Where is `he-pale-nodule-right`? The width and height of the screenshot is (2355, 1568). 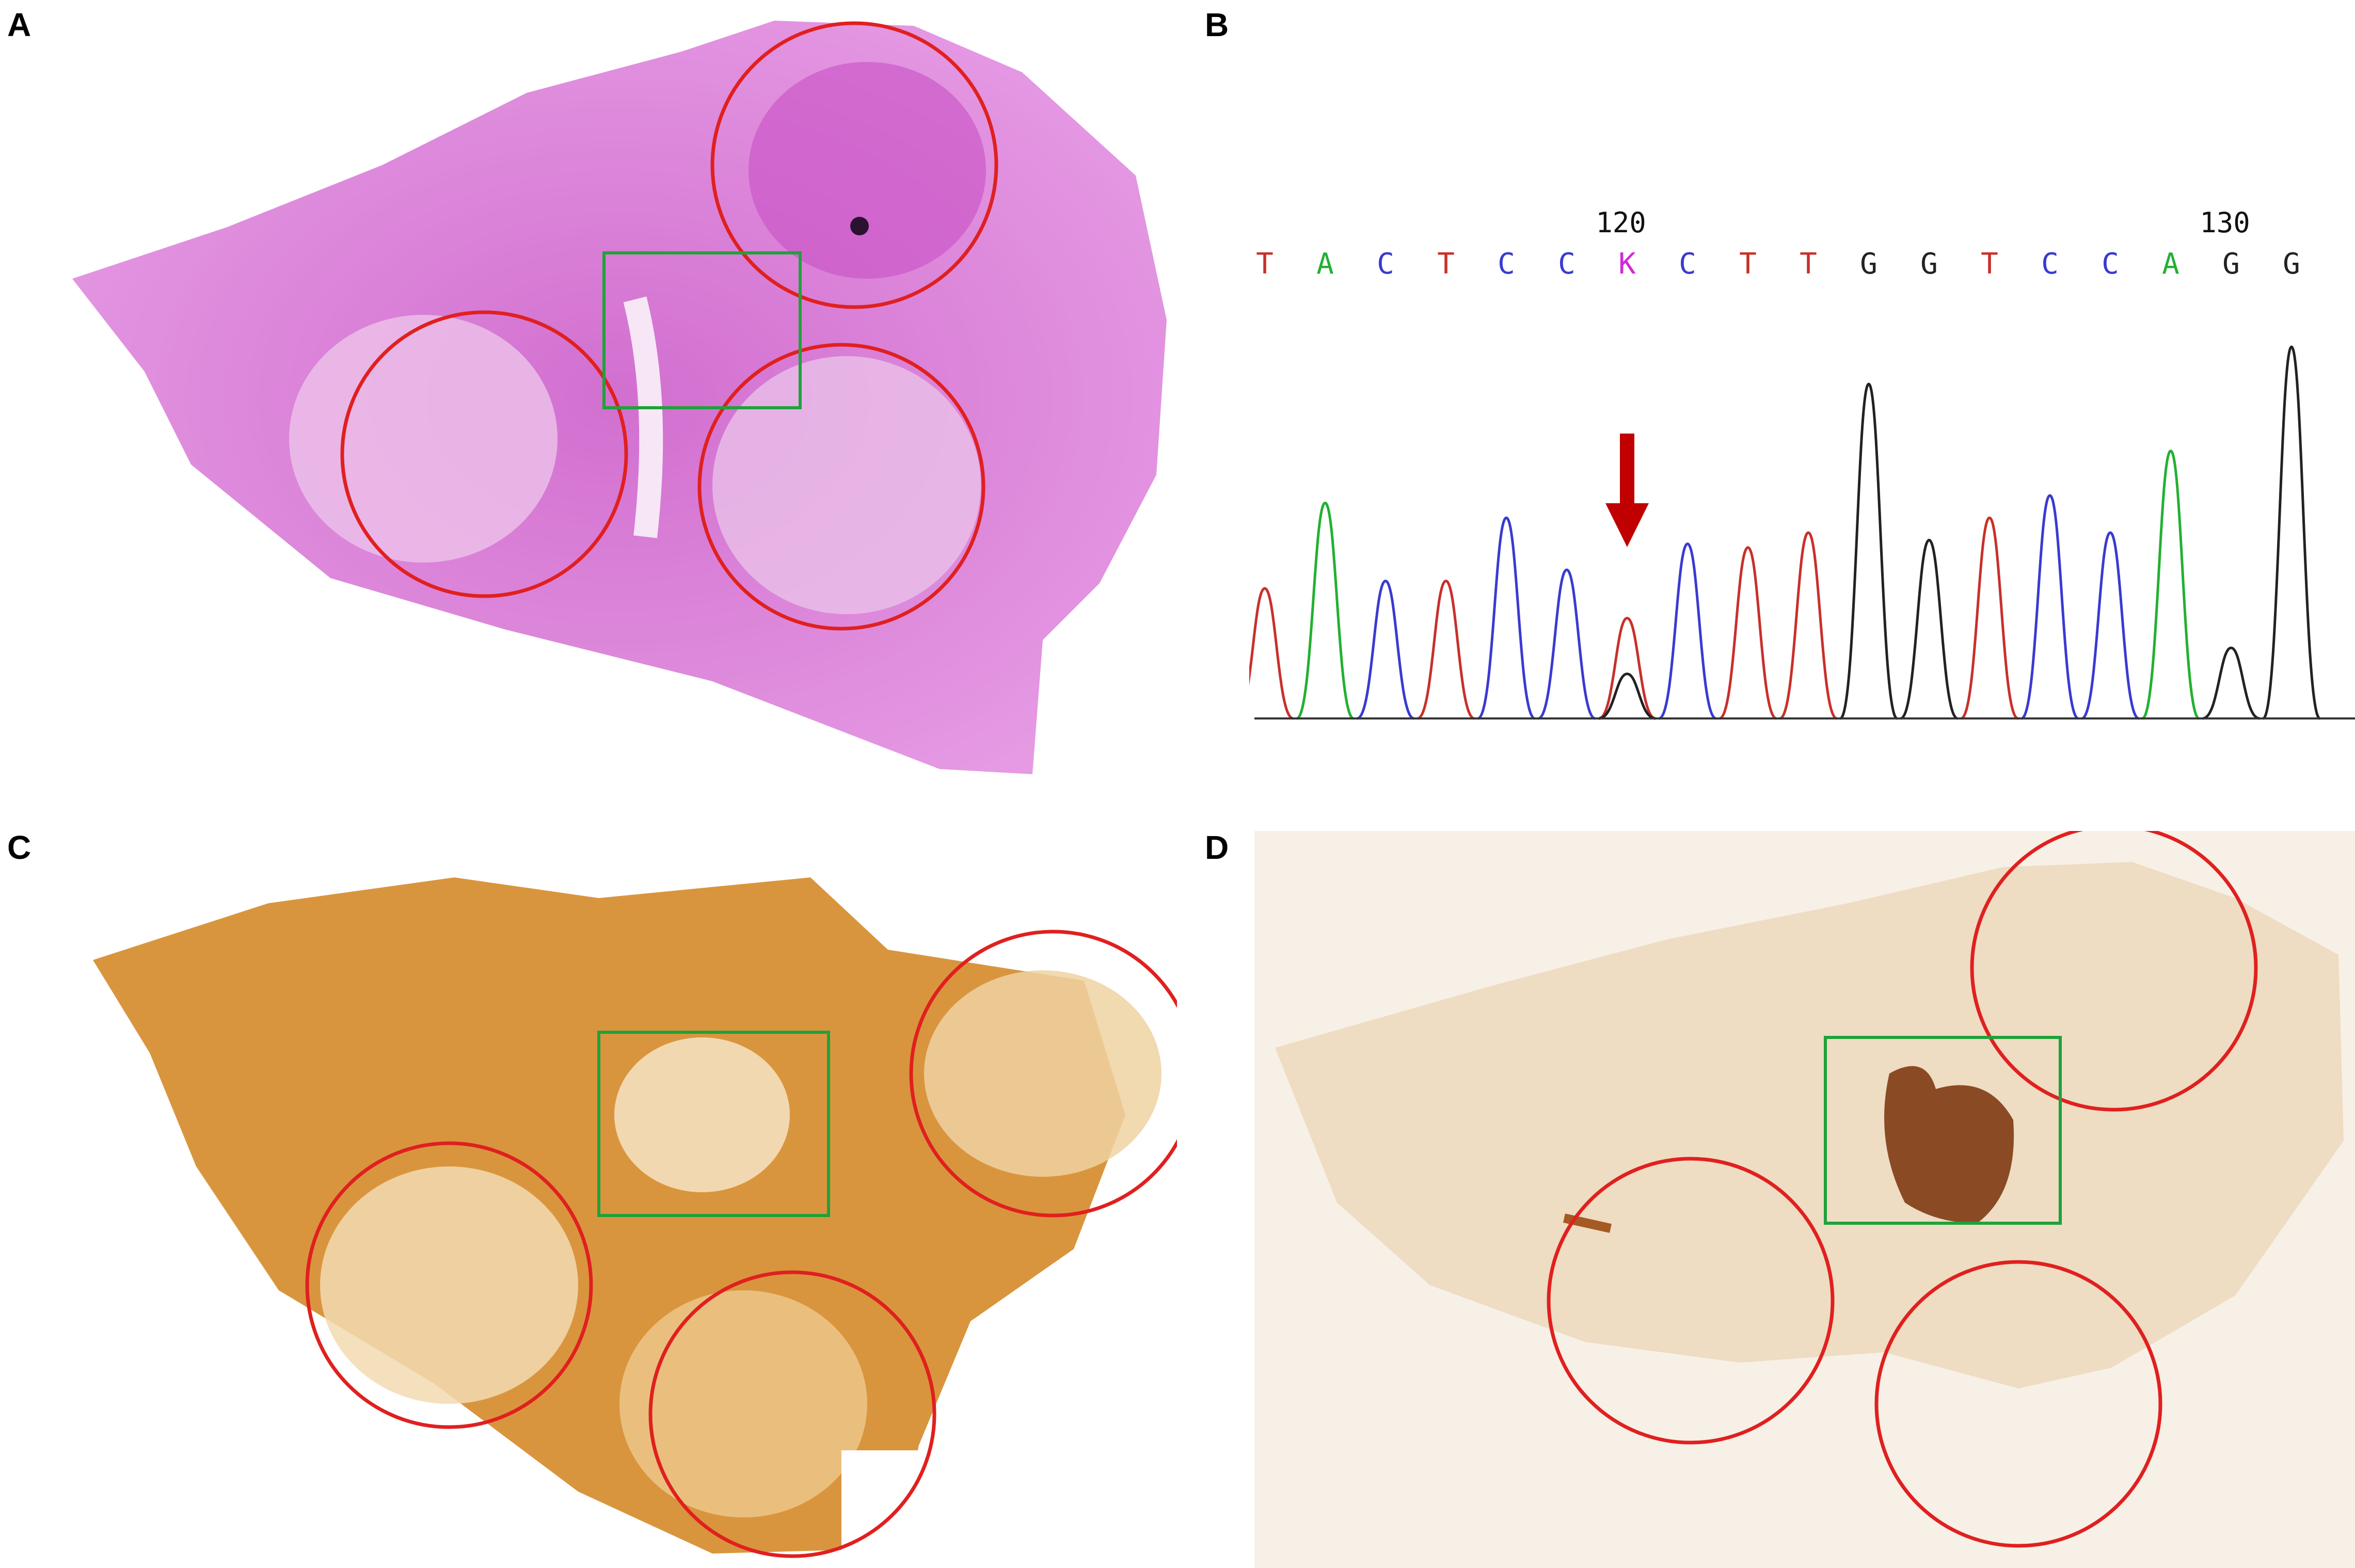 he-pale-nodule-right is located at coordinates (846, 485).